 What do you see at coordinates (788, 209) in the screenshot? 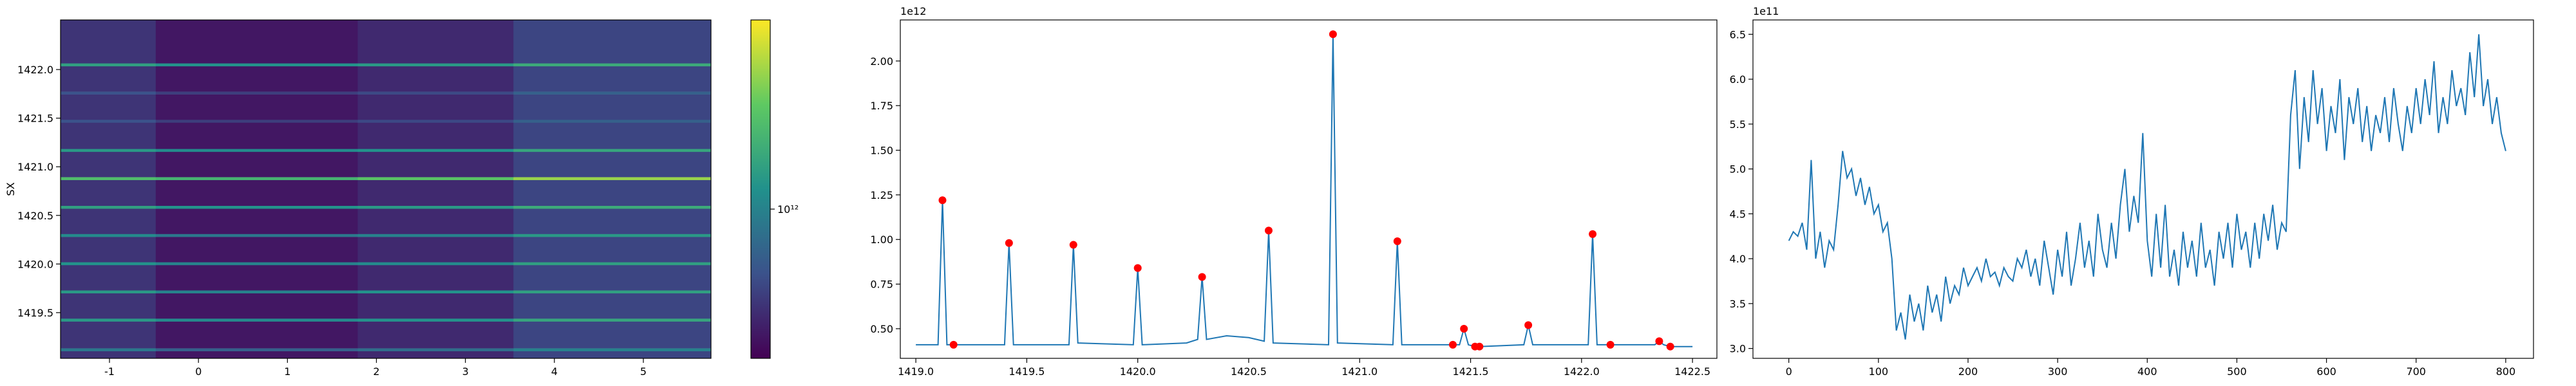
I see `colorbar-tick-label: 10¹²` at bounding box center [788, 209].